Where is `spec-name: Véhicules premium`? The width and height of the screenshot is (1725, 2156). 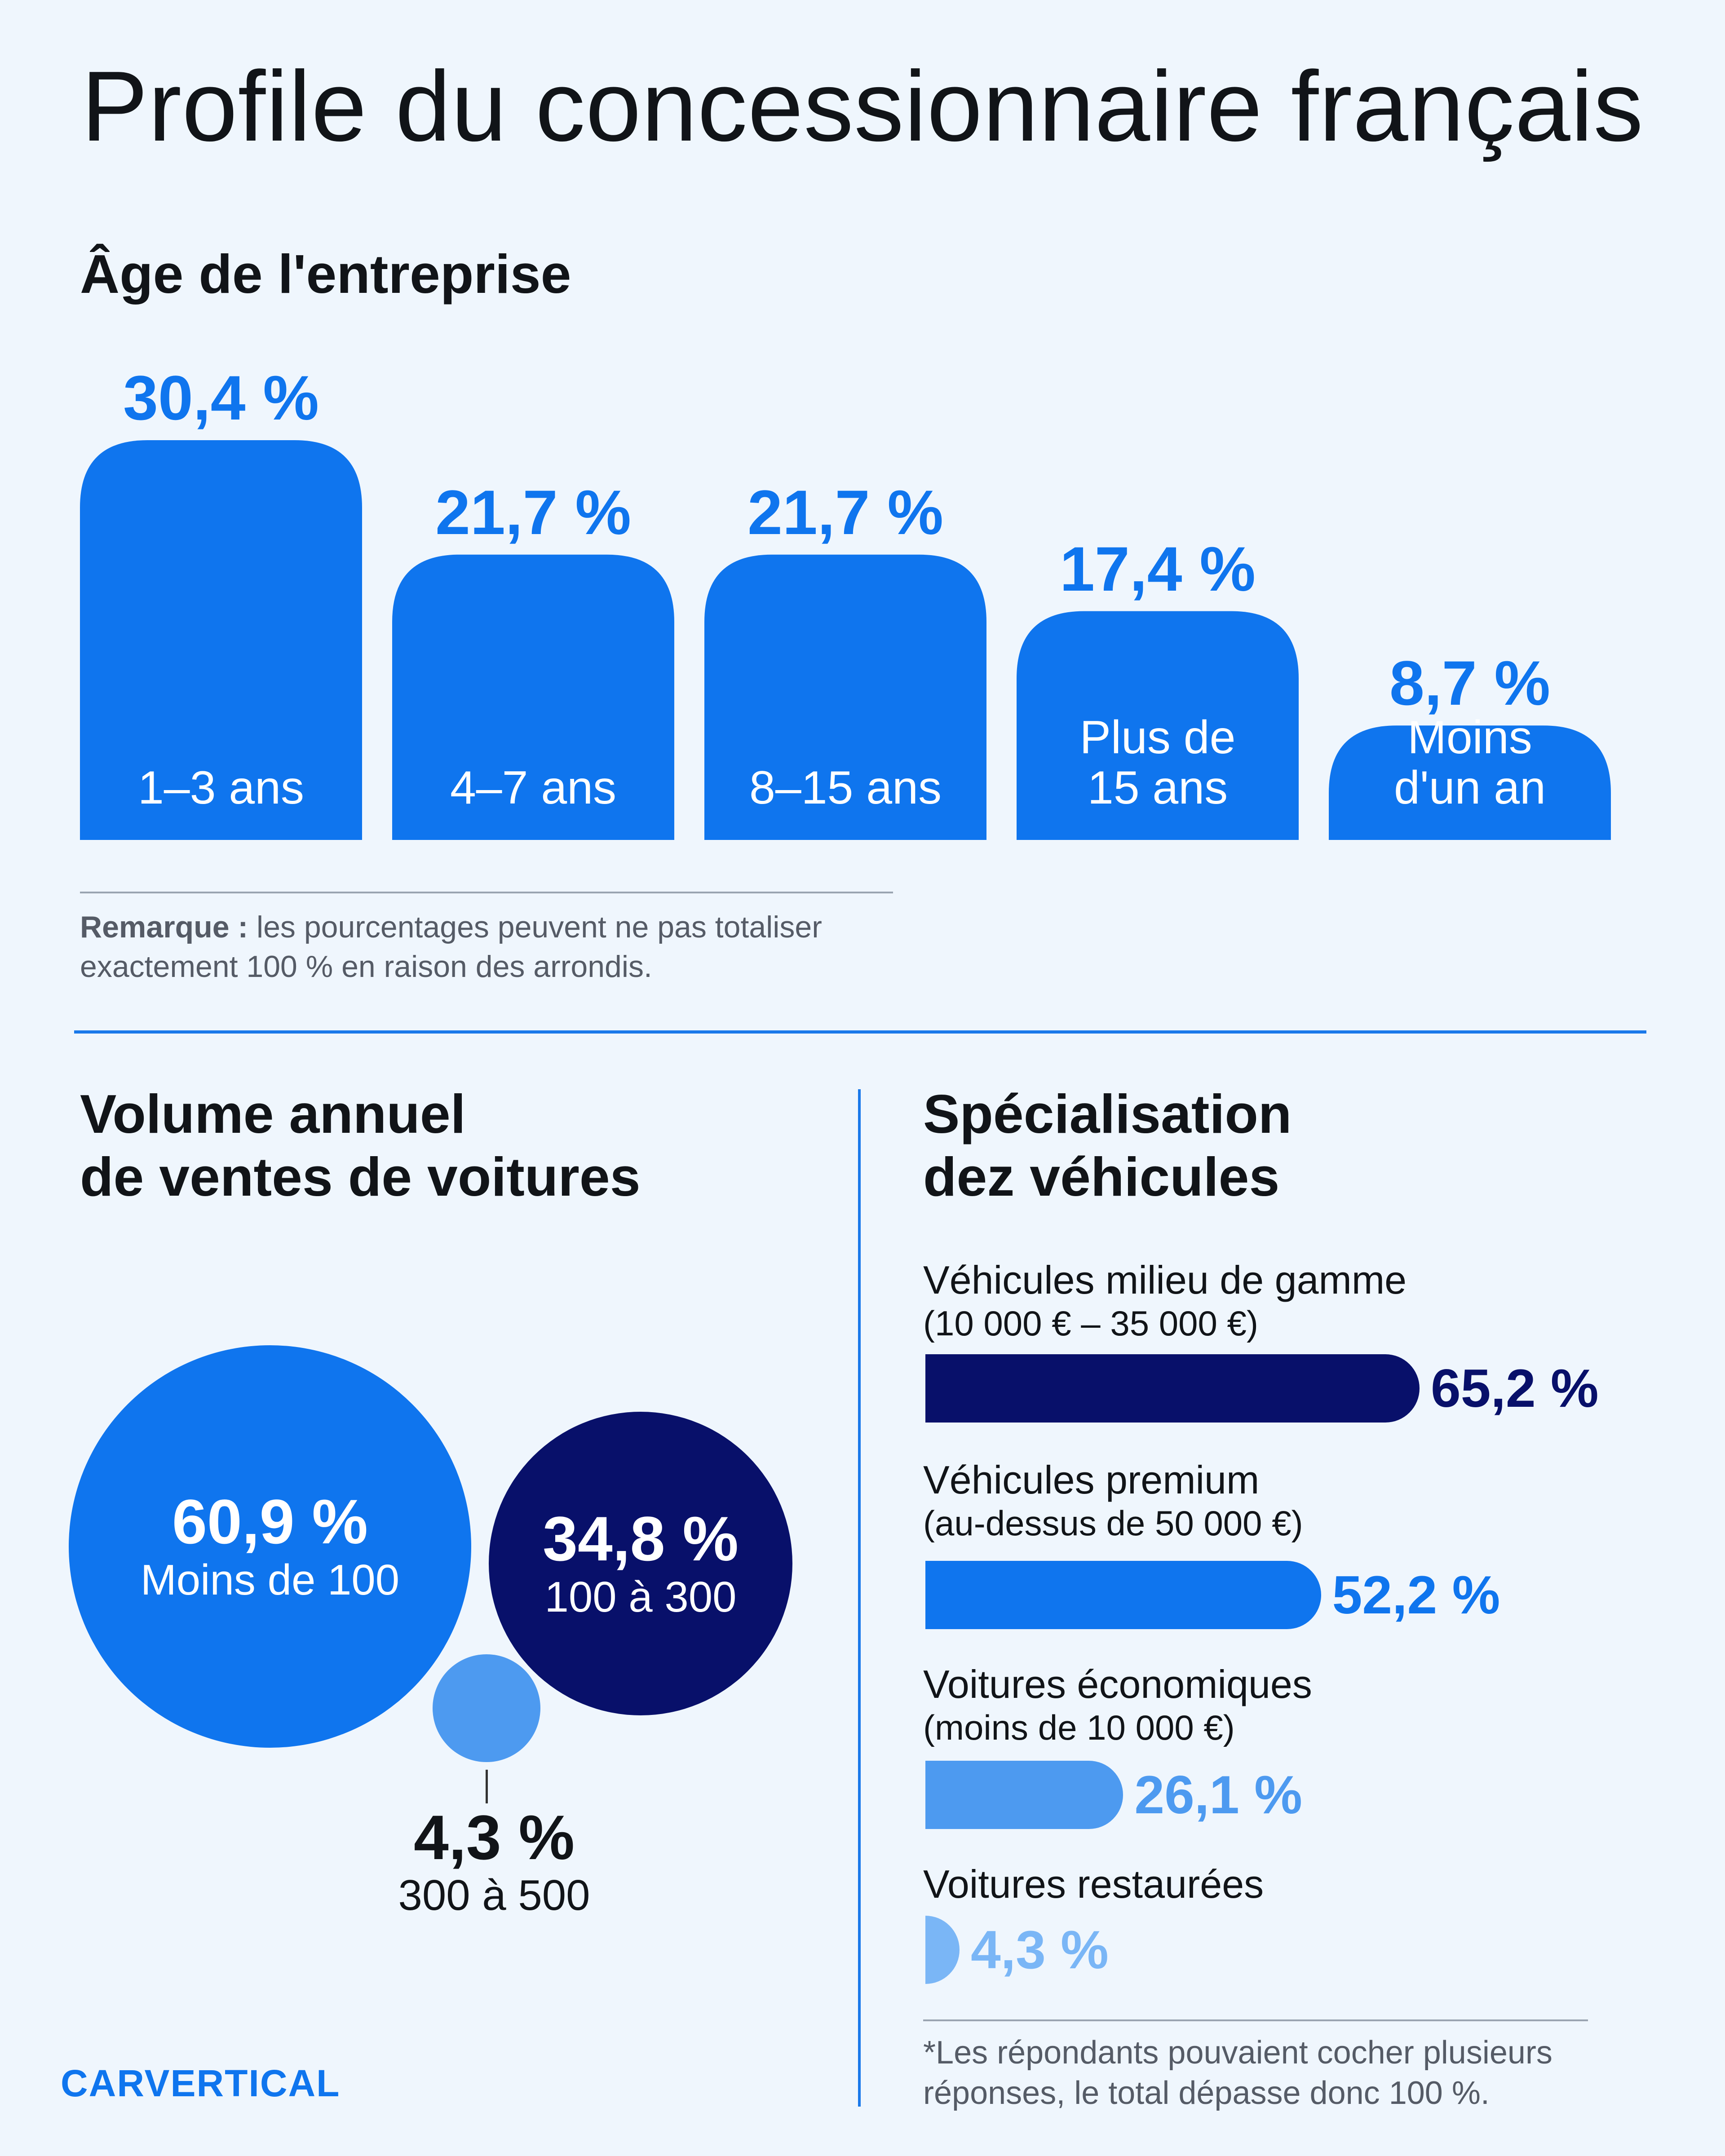
spec-name: Véhicules premium is located at coordinates (1091, 1480).